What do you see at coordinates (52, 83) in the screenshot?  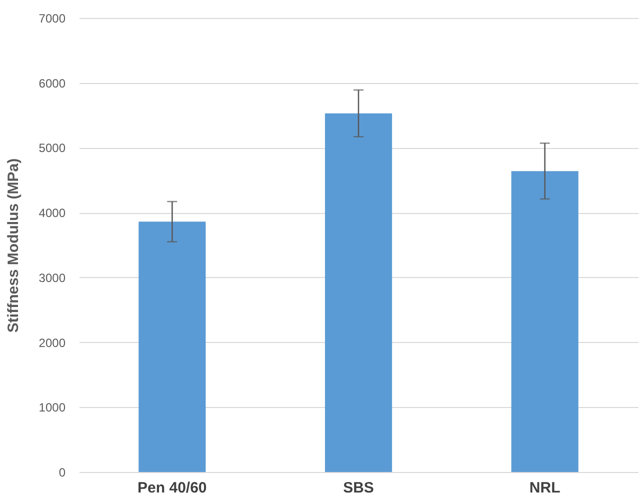 I see `y-tick-label: 6000` at bounding box center [52, 83].